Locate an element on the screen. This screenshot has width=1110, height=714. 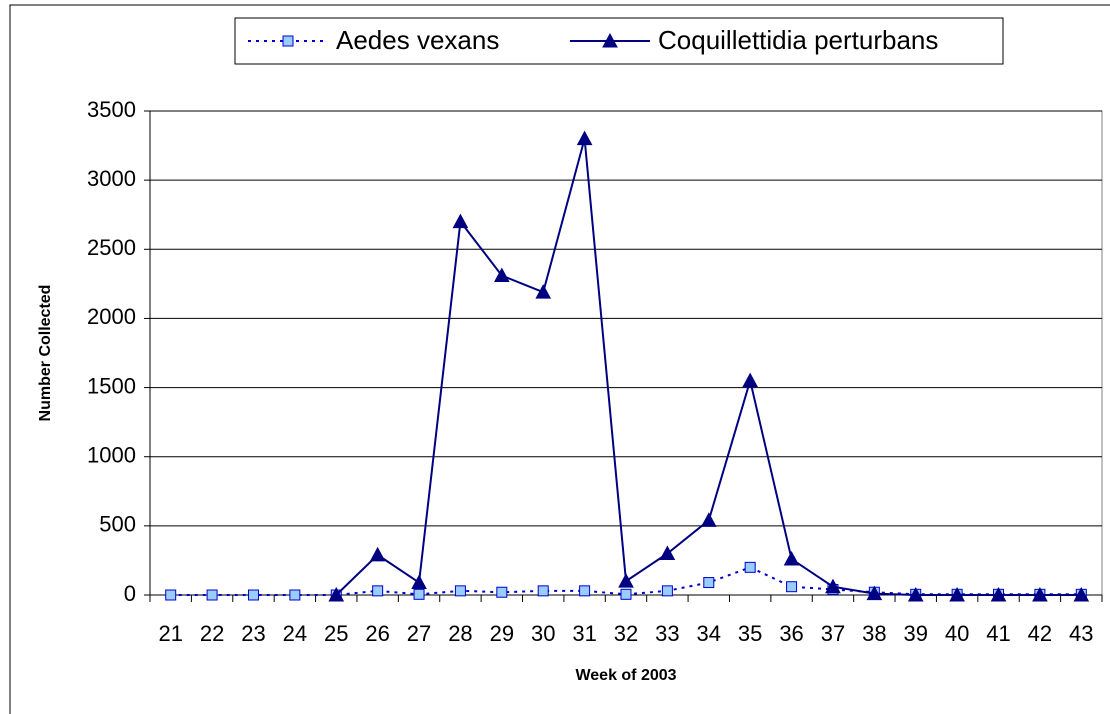
x-tick-label: 24 is located at coordinates (295, 633).